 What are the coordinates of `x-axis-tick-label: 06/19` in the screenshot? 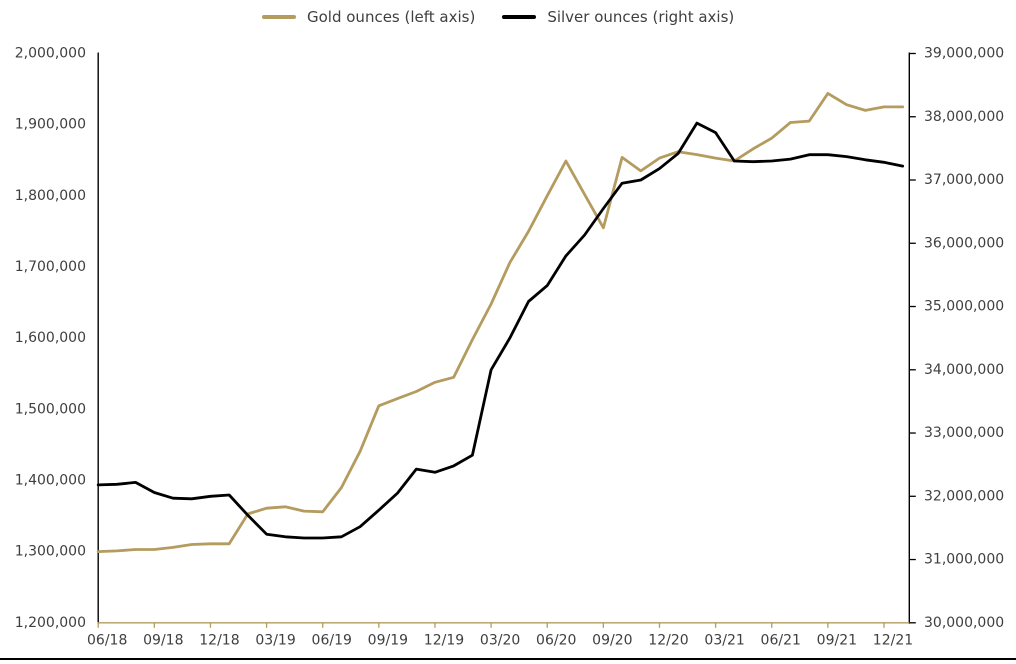 It's located at (332, 640).